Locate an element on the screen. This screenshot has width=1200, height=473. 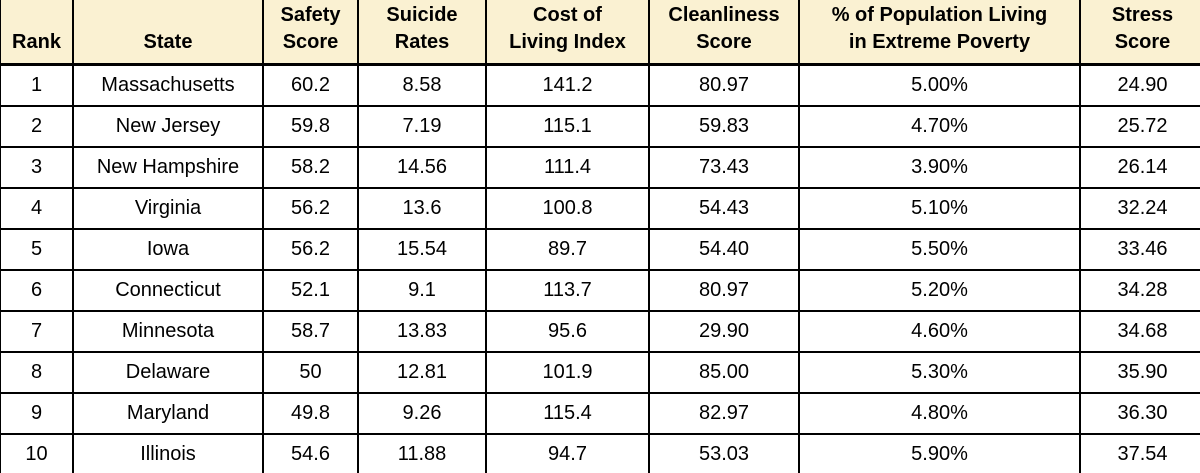
cell-poverty-pct: 5.00% is located at coordinates (939, 85).